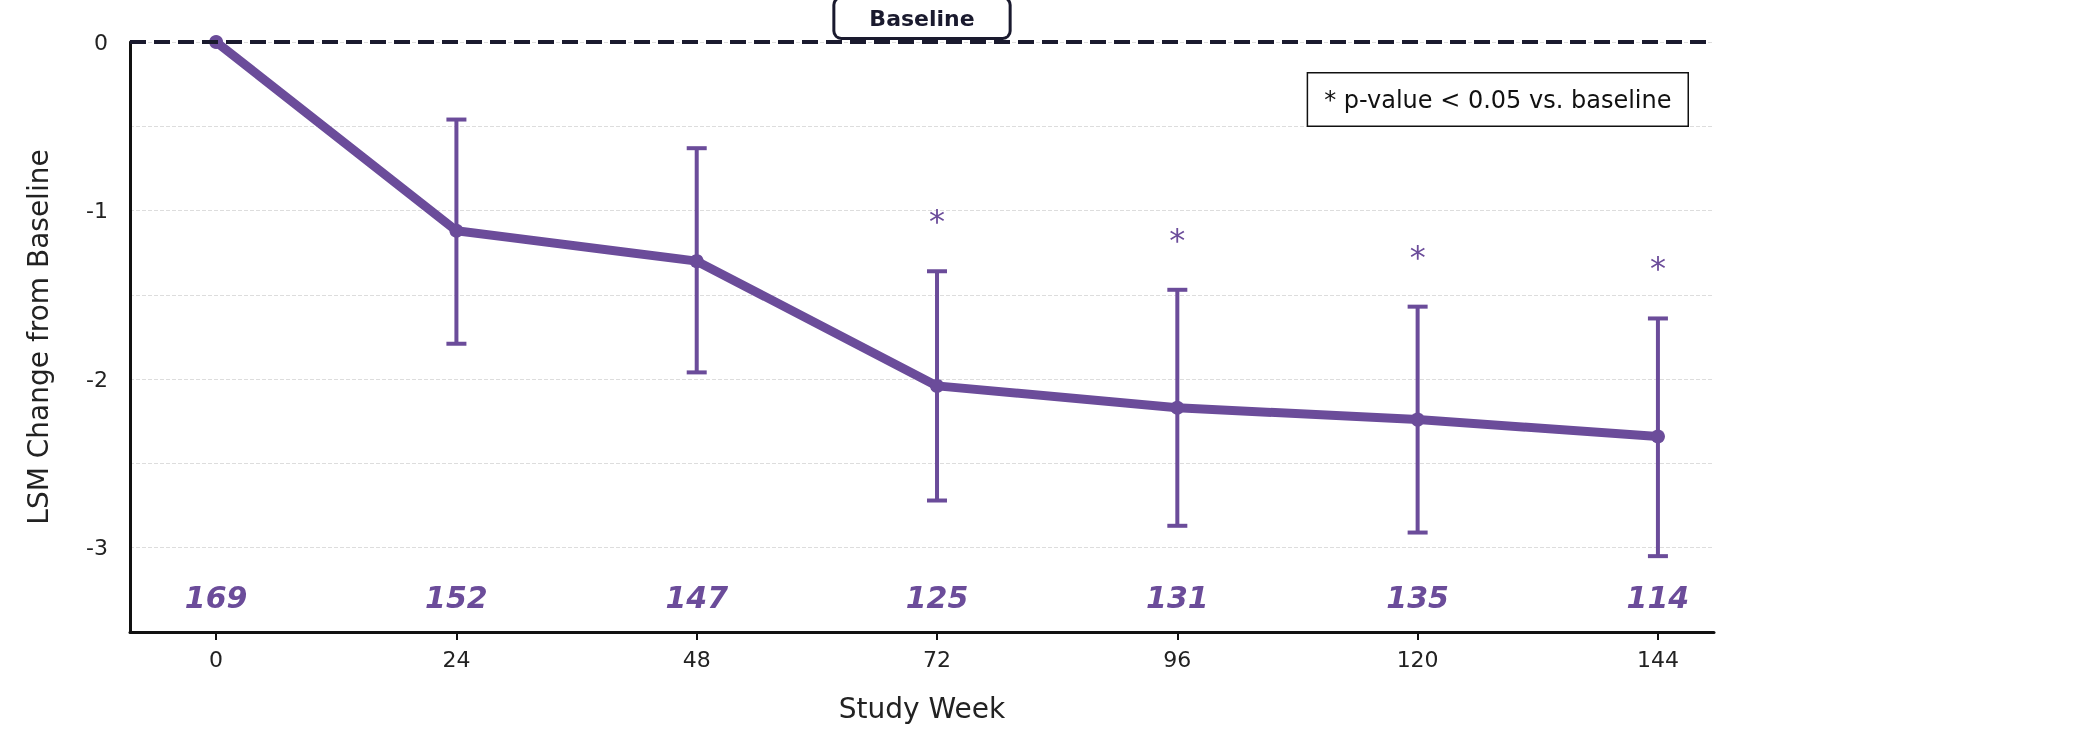 The image size is (2083, 736). What do you see at coordinates (456, 597) in the screenshot?
I see `annotation: 152` at bounding box center [456, 597].